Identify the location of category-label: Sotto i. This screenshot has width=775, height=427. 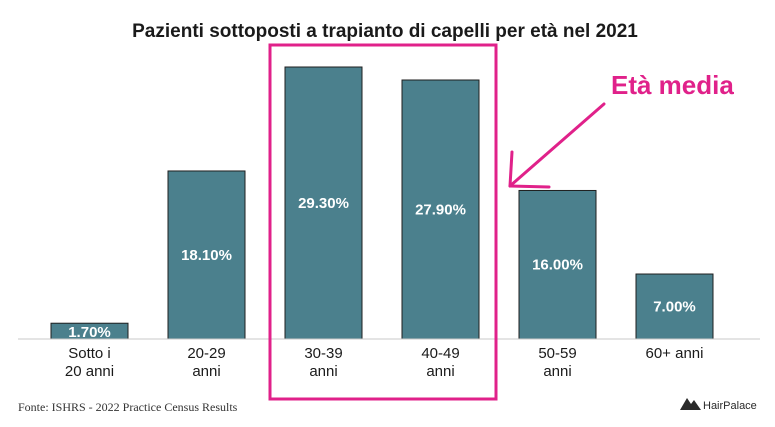
(89, 353).